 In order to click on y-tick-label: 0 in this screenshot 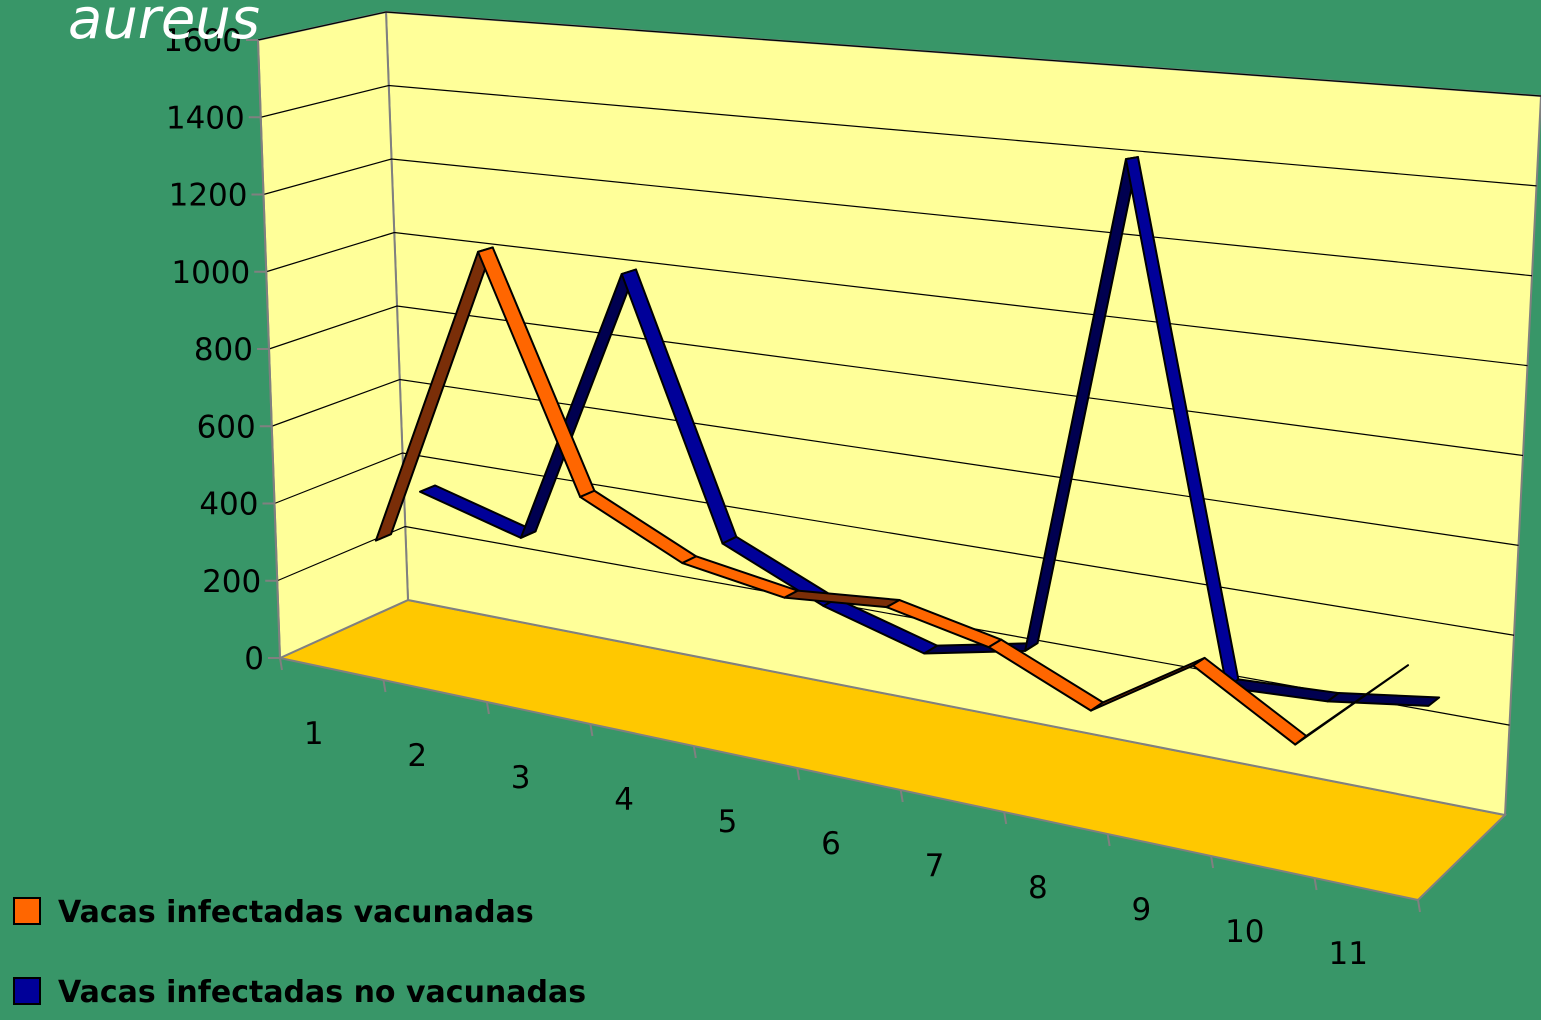, I will do `click(254, 659)`.